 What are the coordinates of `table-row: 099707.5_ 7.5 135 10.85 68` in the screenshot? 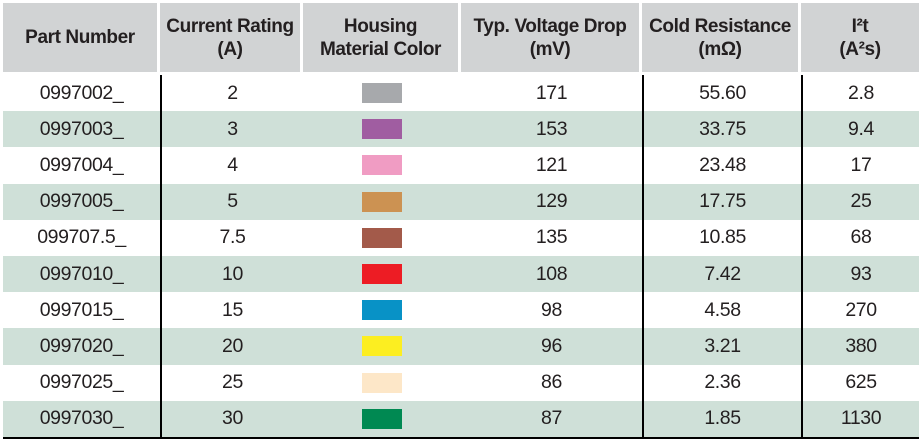 It's located at (461, 237).